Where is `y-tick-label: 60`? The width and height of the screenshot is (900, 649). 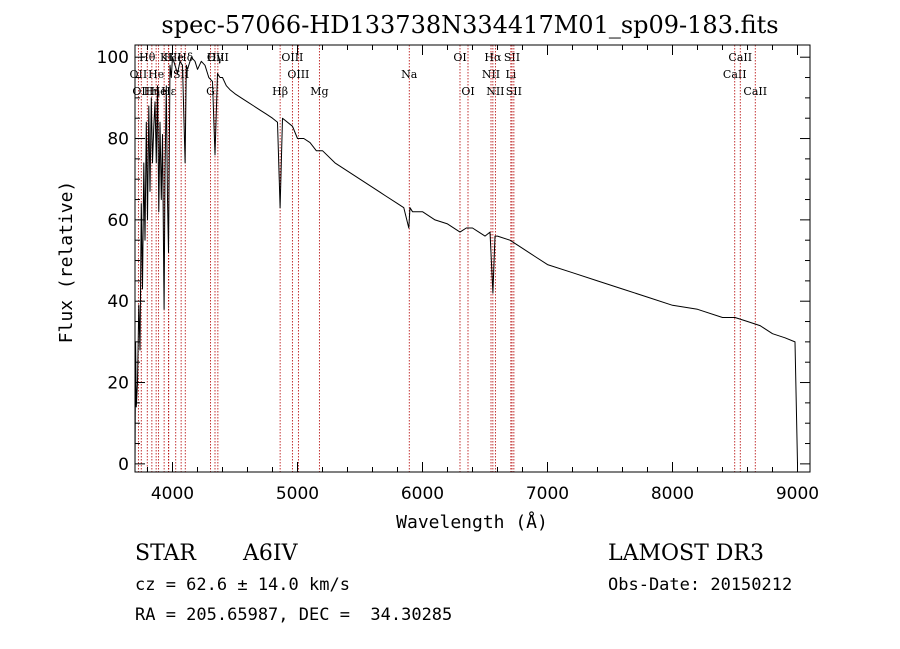
y-tick-label: 60 is located at coordinates (118, 221).